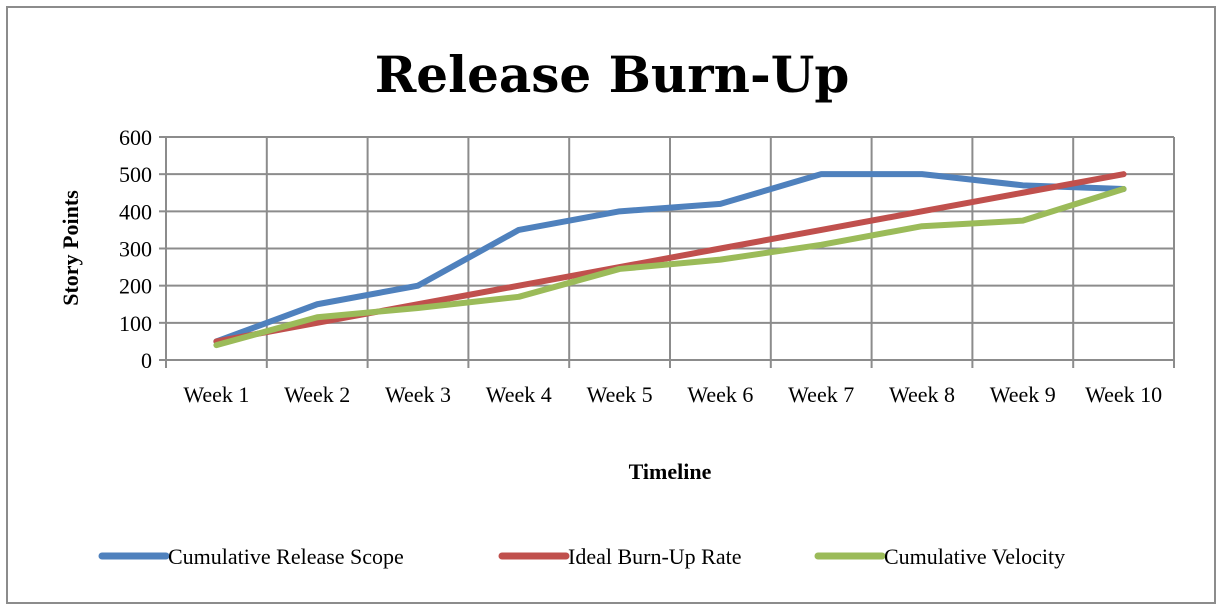 Image resolution: width=1224 pixels, height=613 pixels. Describe the element at coordinates (286, 556) in the screenshot. I see `legend-label: Cumulative Release Scope` at that location.